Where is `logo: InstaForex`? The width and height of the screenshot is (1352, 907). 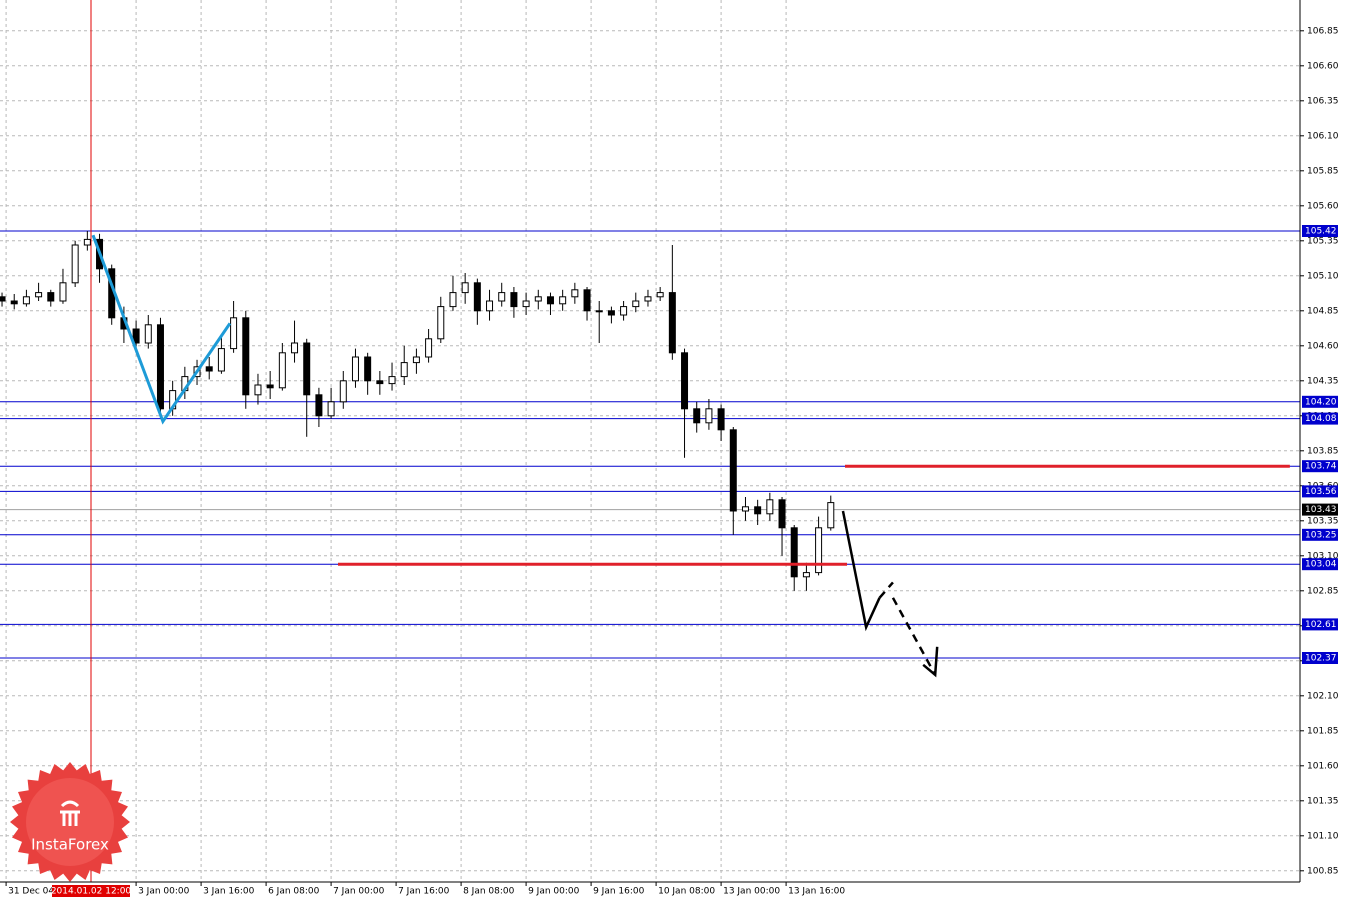
logo: InstaForex is located at coordinates (70, 822).